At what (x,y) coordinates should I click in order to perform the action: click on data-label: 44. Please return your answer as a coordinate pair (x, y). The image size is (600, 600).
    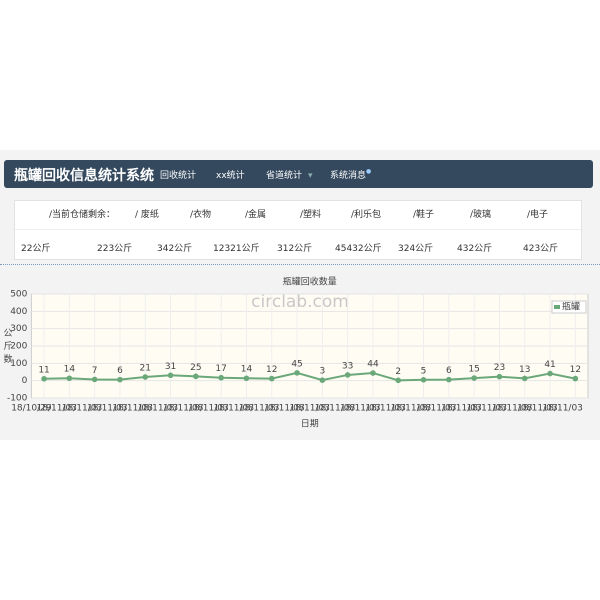
    Looking at the image, I should click on (373, 365).